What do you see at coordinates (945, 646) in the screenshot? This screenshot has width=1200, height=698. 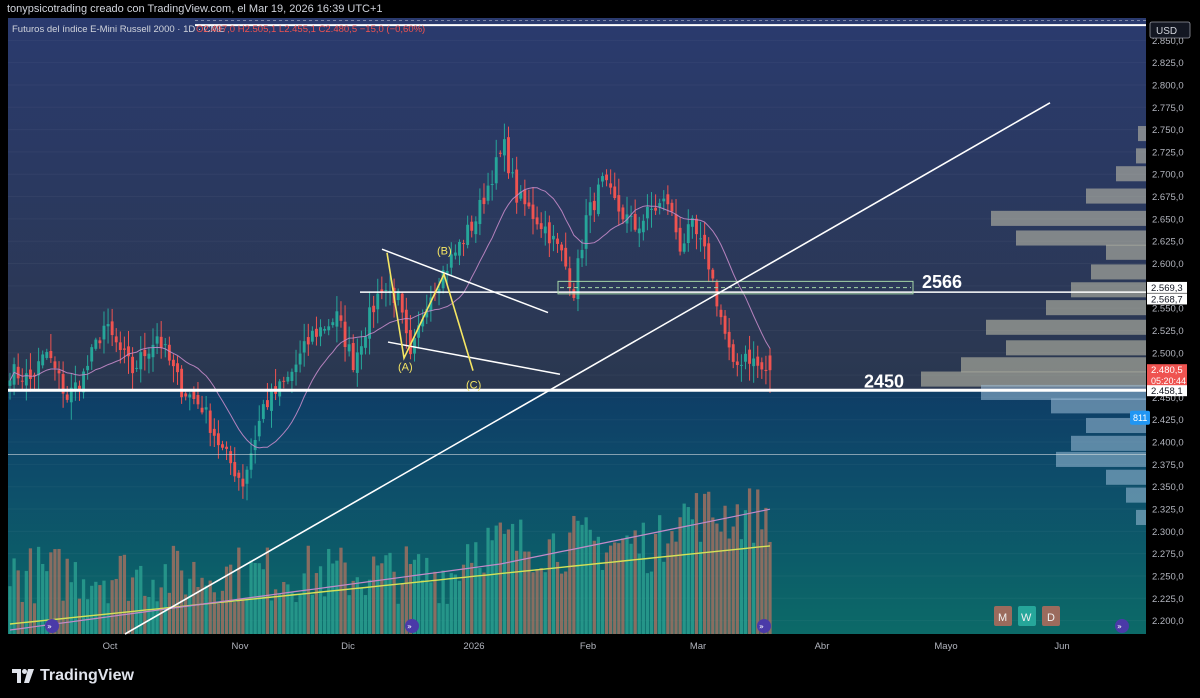 I see `x-tick-label: Mayo` at bounding box center [945, 646].